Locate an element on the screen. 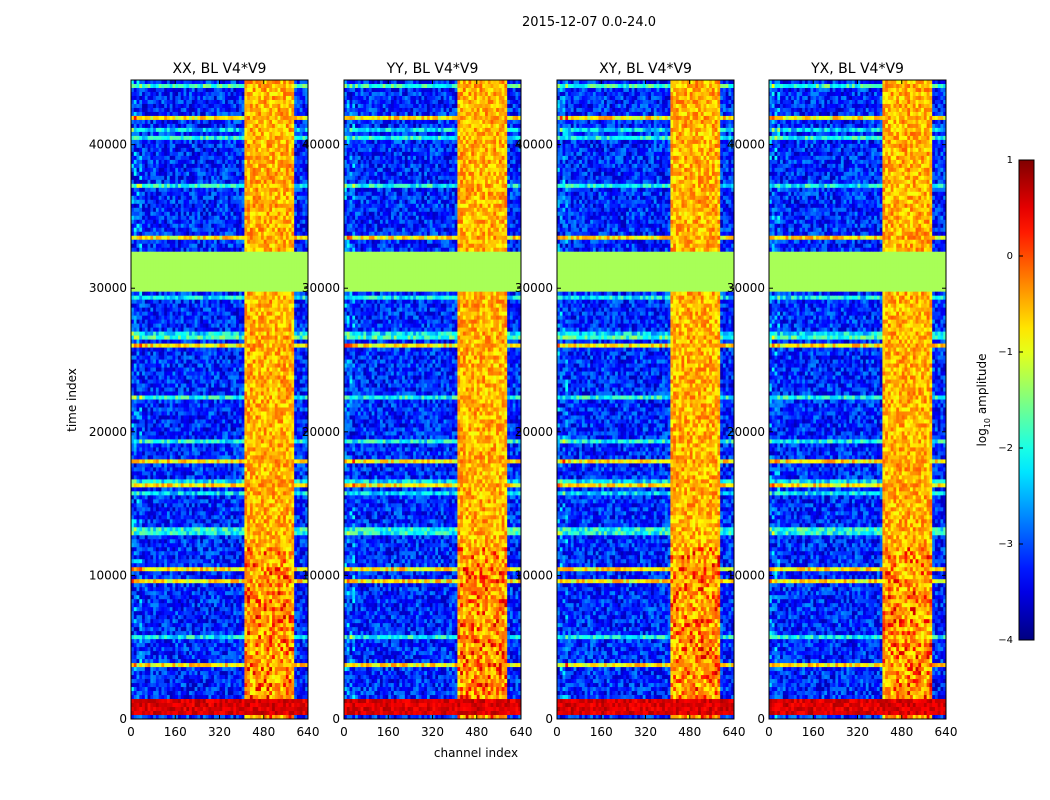 This screenshot has width=1050, height=800. y-axis-label: time index is located at coordinates (72, 400).